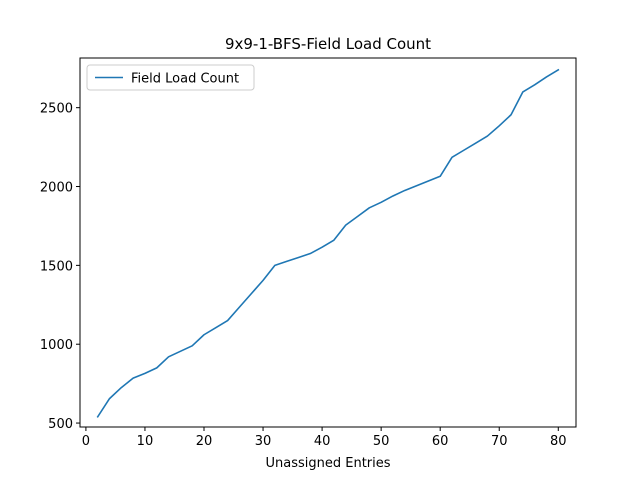 The width and height of the screenshot is (640, 484). What do you see at coordinates (558, 441) in the screenshot?
I see `x-tick-label: 80` at bounding box center [558, 441].